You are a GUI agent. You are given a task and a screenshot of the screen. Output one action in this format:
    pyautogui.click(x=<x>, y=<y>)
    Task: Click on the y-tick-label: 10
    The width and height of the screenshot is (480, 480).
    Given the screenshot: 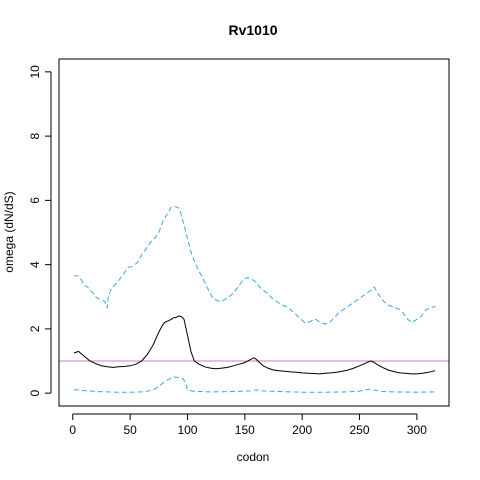 What is the action you would take?
    pyautogui.click(x=35, y=72)
    